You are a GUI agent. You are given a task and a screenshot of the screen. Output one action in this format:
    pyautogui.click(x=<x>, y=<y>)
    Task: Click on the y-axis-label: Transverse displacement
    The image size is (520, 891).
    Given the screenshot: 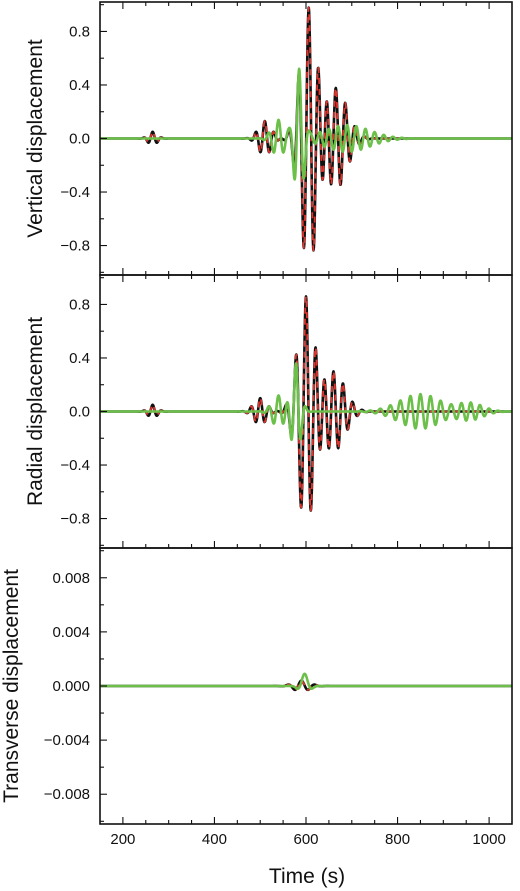 What is the action you would take?
    pyautogui.click(x=11, y=686)
    